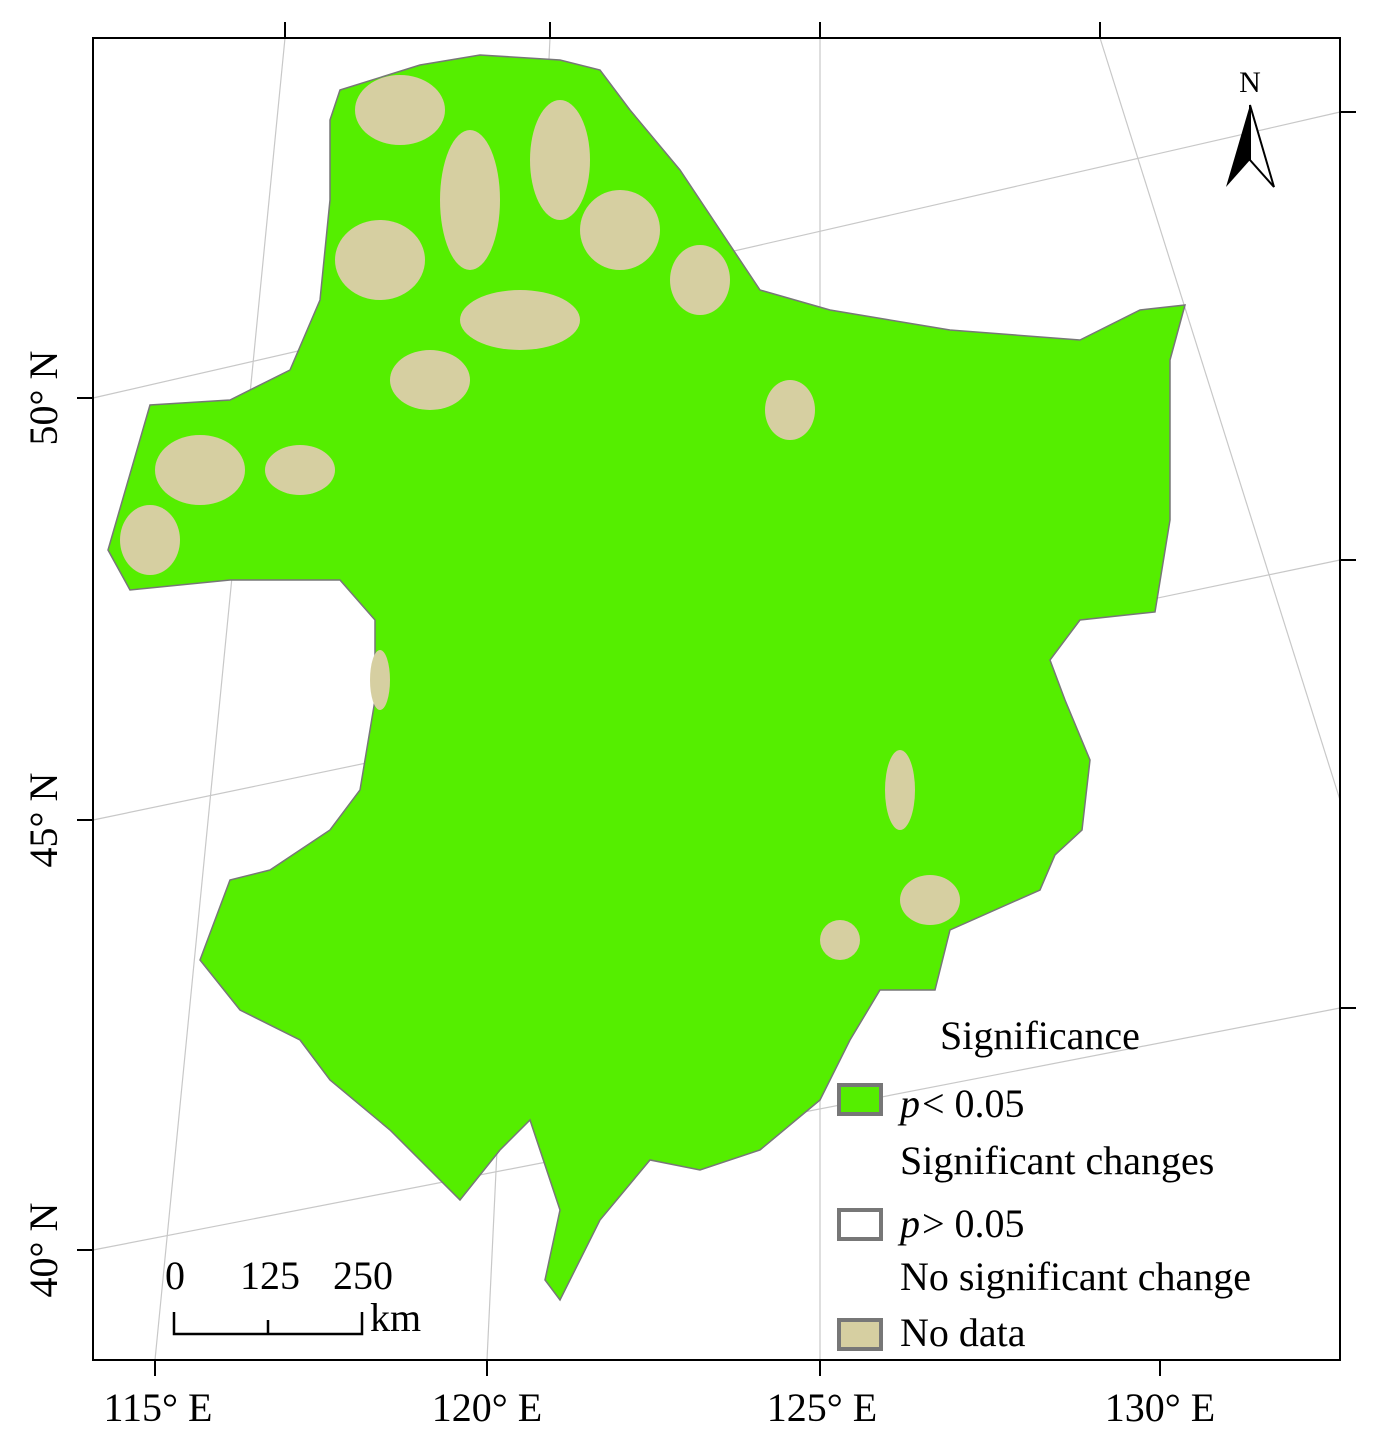 The image size is (1375, 1451). I want to click on legend-title: Significance, so click(1040, 1035).